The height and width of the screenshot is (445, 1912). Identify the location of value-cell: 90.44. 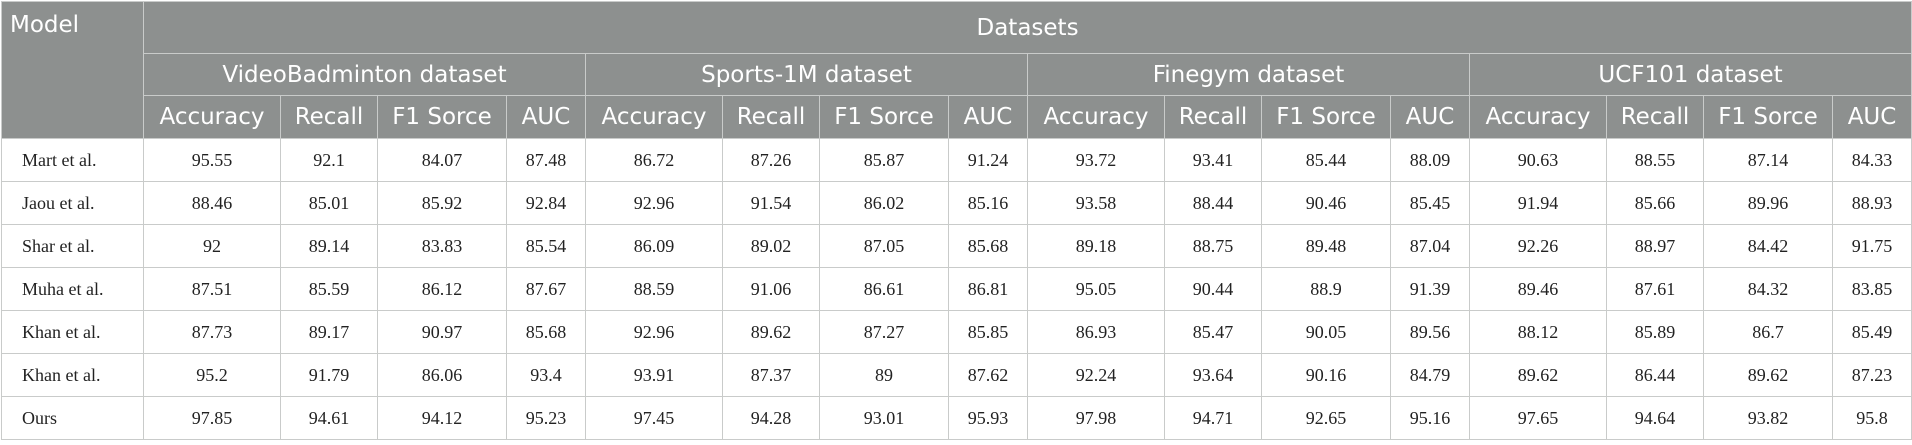
(1213, 289).